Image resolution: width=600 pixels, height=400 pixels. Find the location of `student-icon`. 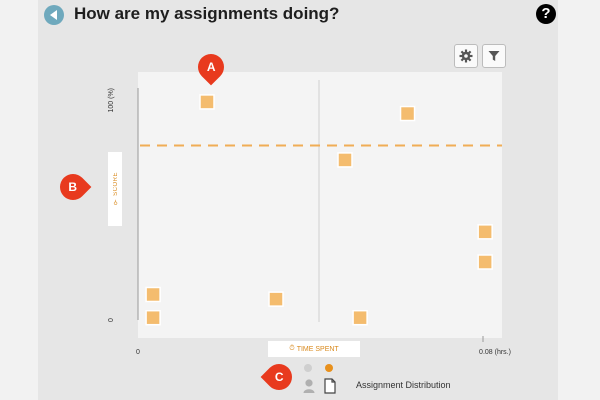

student-icon is located at coordinates (309, 386).